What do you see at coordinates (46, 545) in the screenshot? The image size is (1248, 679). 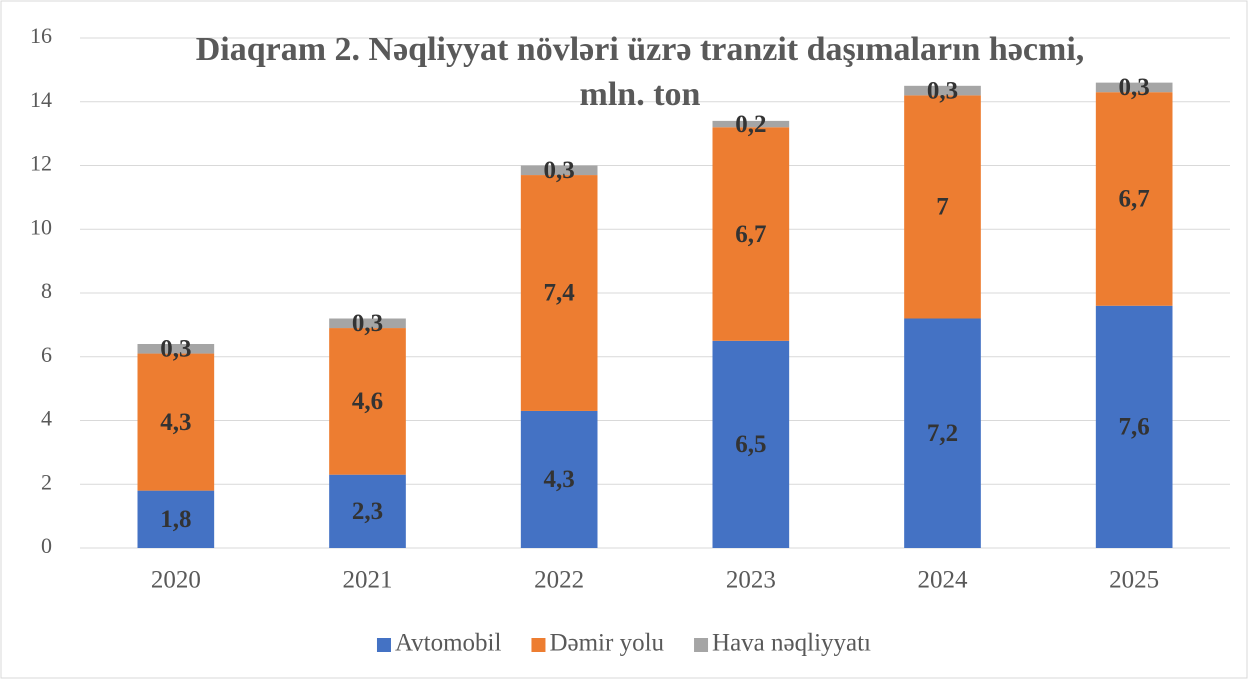 I see `y-tick-label: 0` at bounding box center [46, 545].